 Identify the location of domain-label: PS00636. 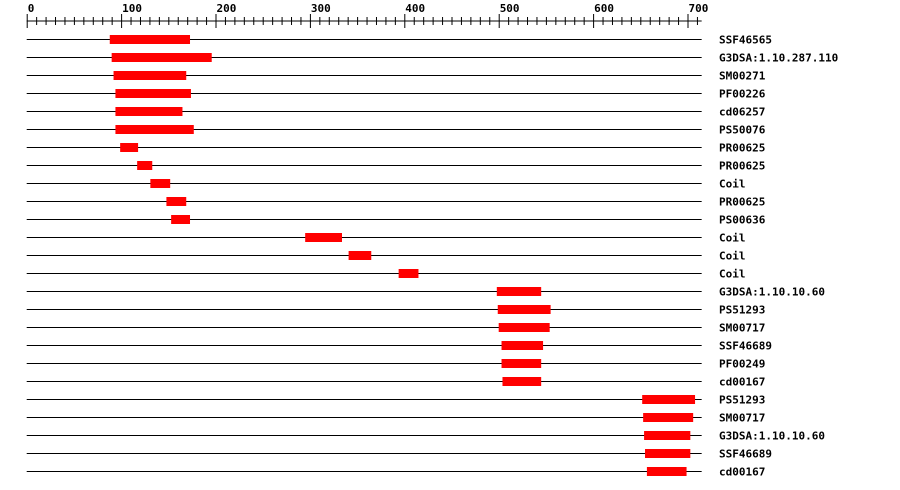
(742, 220).